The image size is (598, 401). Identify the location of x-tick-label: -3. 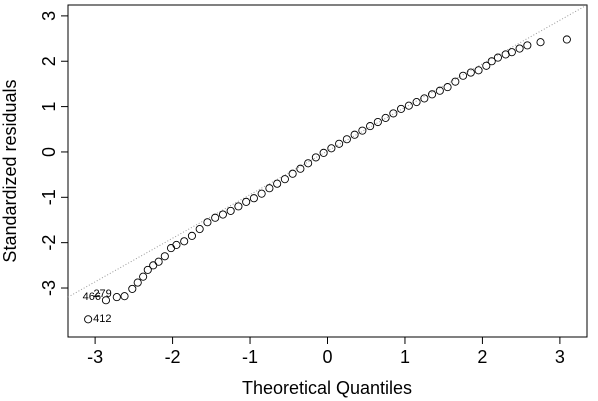
(95, 357).